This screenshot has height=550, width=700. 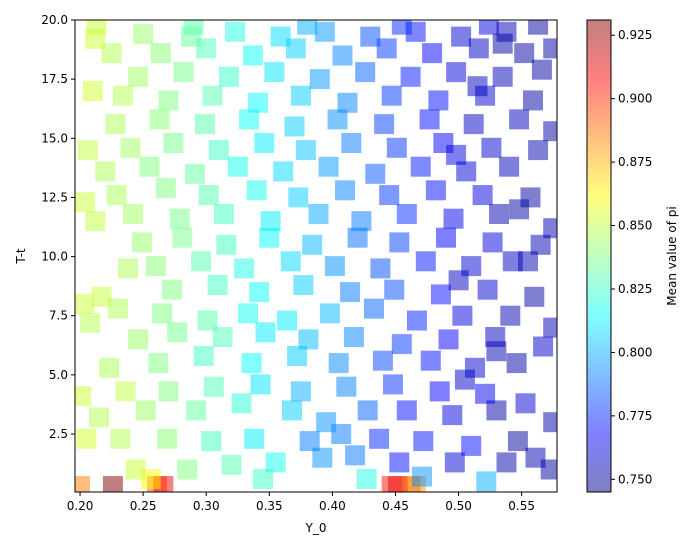 I want to click on y-tick-label: 15.0, so click(x=54, y=138).